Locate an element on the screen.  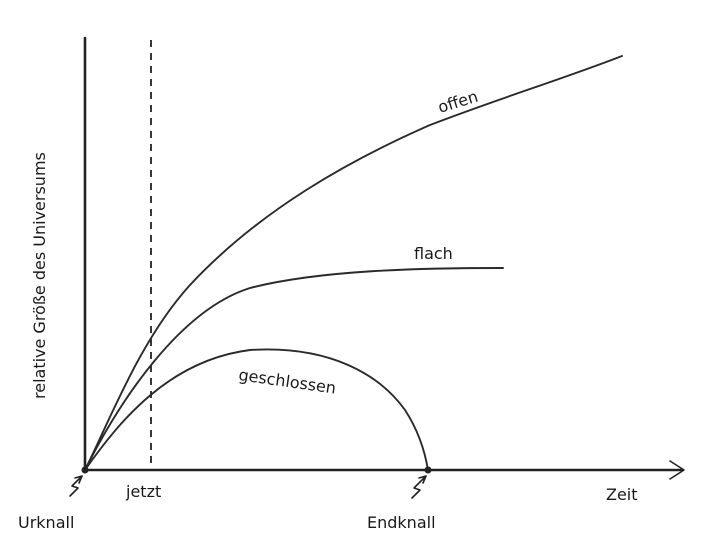
endknall-point is located at coordinates (428, 470).